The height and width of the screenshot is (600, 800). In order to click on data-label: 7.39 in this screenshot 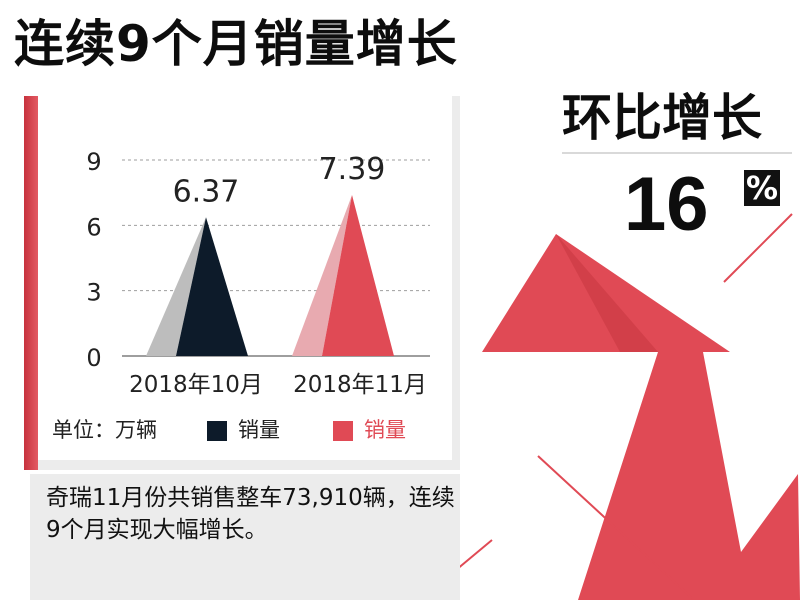, I will do `click(352, 169)`.